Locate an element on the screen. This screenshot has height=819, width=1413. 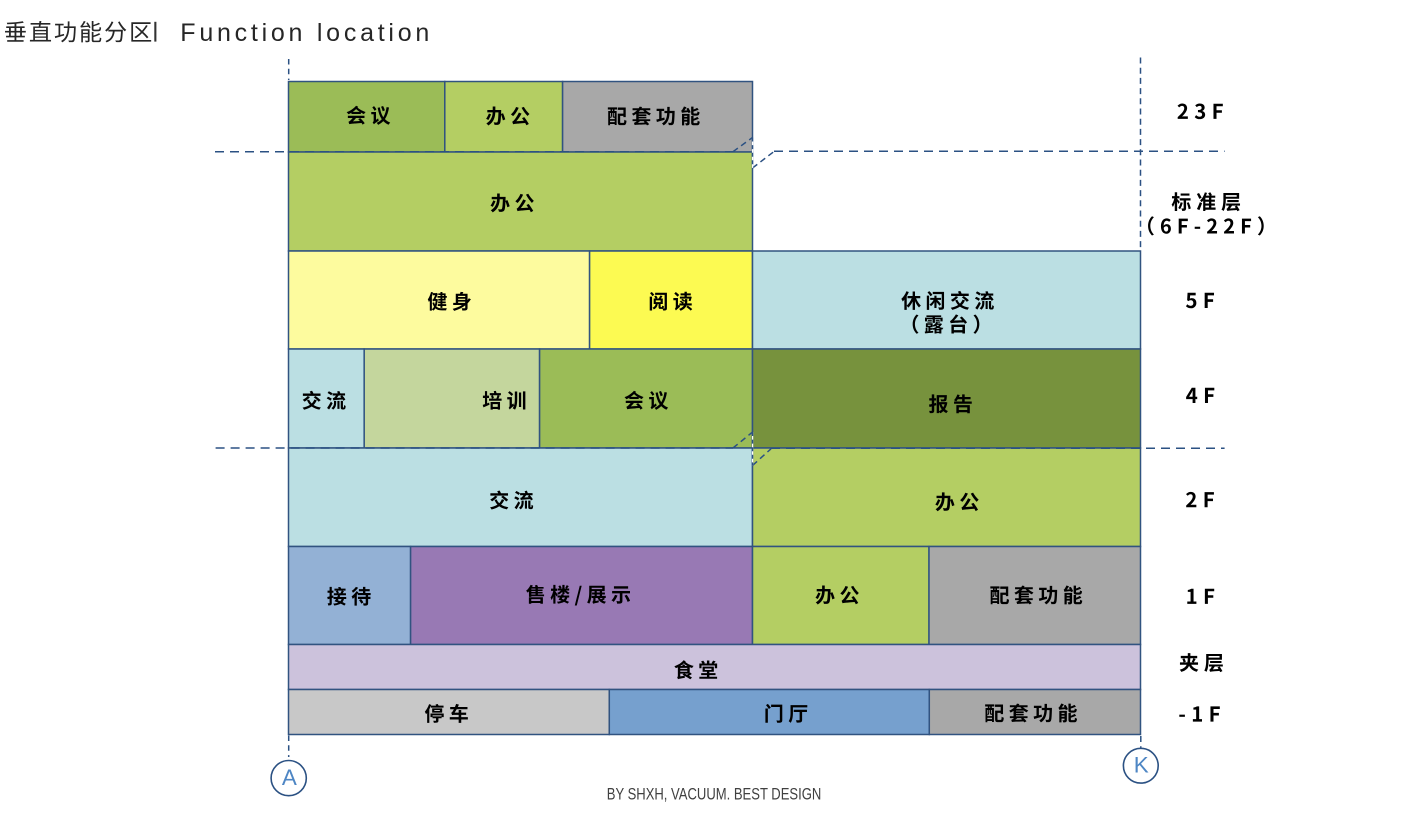
svg-text: Function location is located at coordinates (306, 33).